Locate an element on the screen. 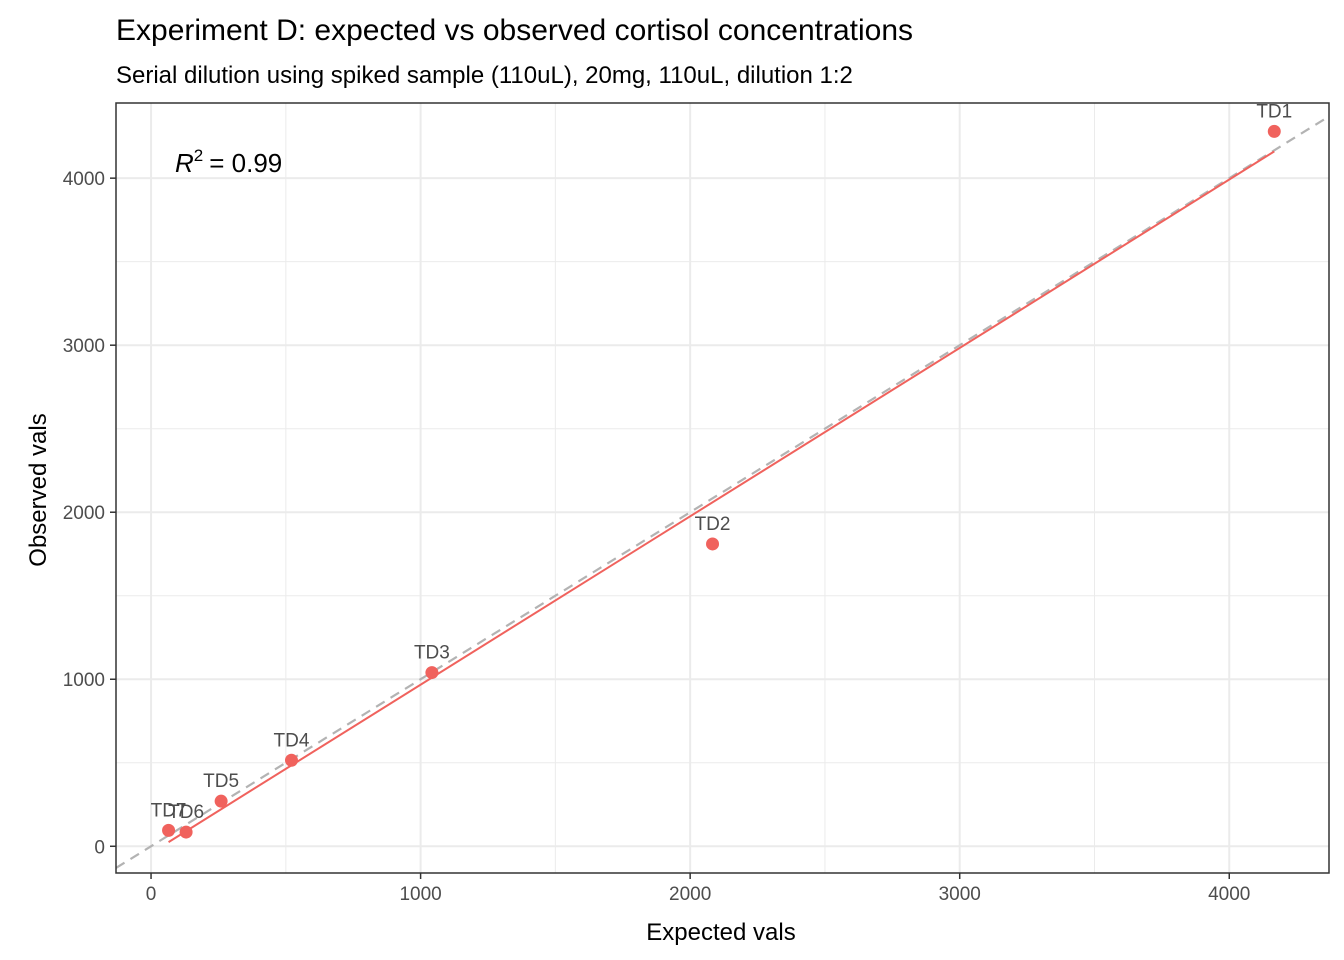  y-tick-label: 3000 is located at coordinates (84, 346).